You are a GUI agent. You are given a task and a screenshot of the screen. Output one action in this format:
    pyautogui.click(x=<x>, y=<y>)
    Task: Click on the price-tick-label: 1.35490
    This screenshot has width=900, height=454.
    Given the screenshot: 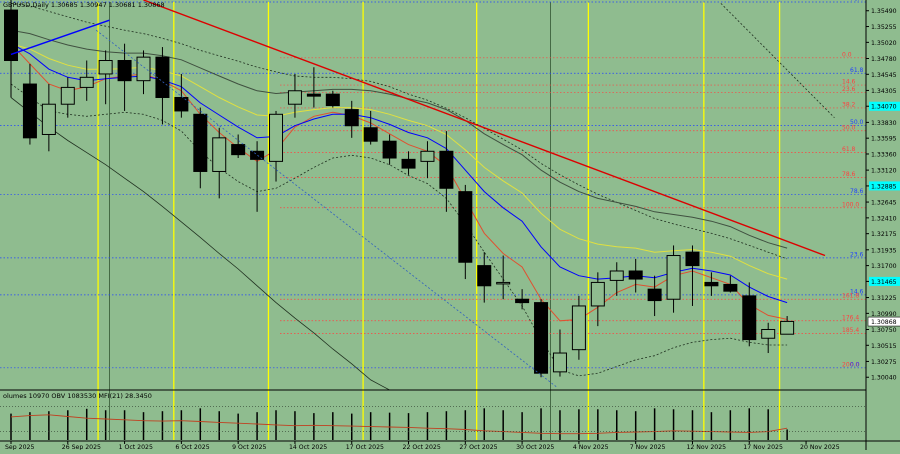 What is the action you would take?
    pyautogui.click(x=884, y=11)
    